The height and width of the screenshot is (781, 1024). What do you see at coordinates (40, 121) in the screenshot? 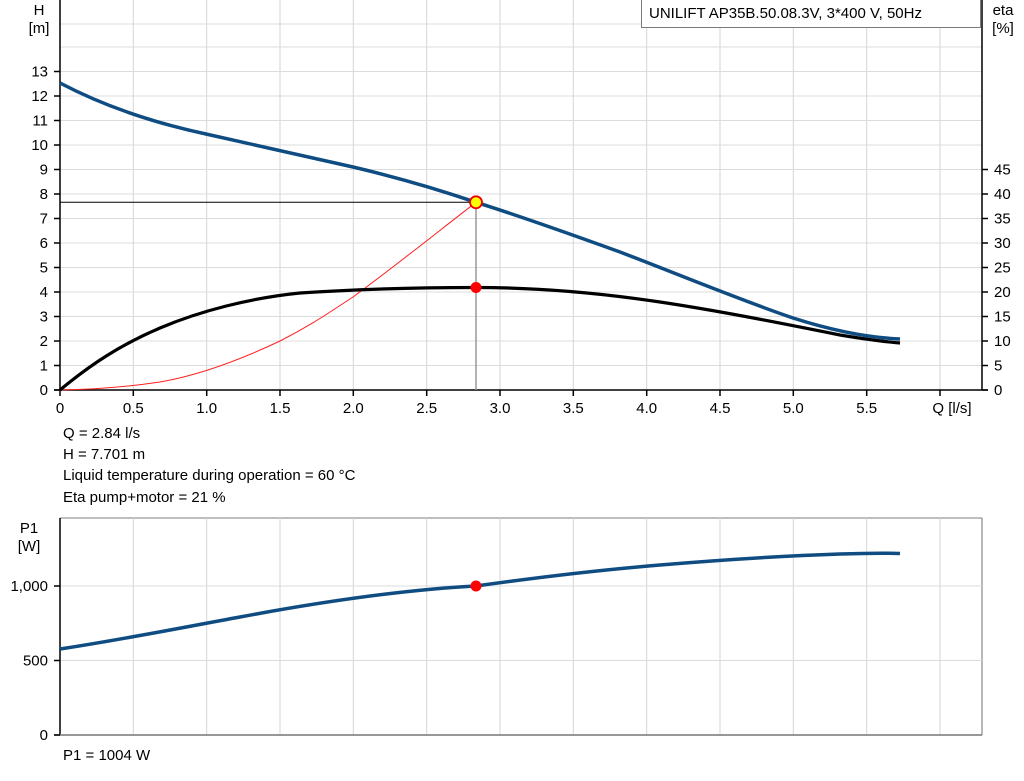
I see `svg-text: 11` at bounding box center [40, 121].